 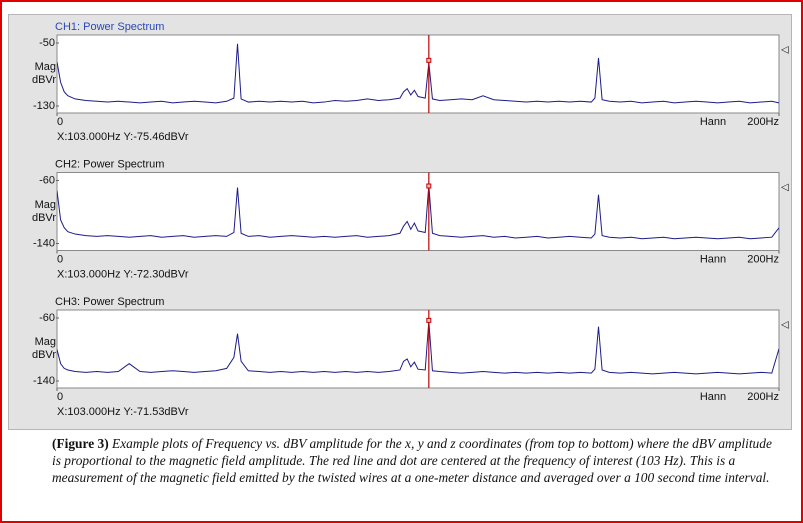 I want to click on plot-title: CH2: Power Spectrum, so click(x=109, y=164).